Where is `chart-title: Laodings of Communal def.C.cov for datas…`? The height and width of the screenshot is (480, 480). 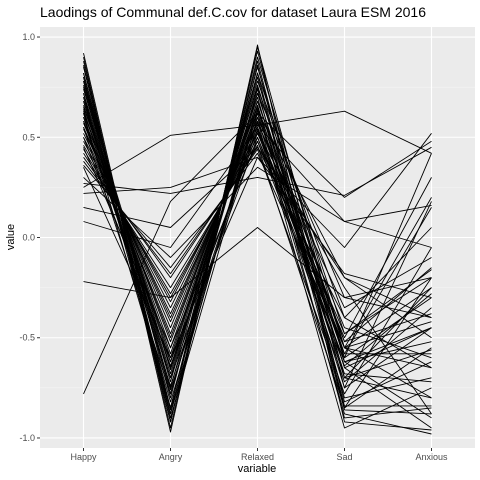
chart-title: Laodings of Communal def.C.cov for datas… is located at coordinates (233, 12).